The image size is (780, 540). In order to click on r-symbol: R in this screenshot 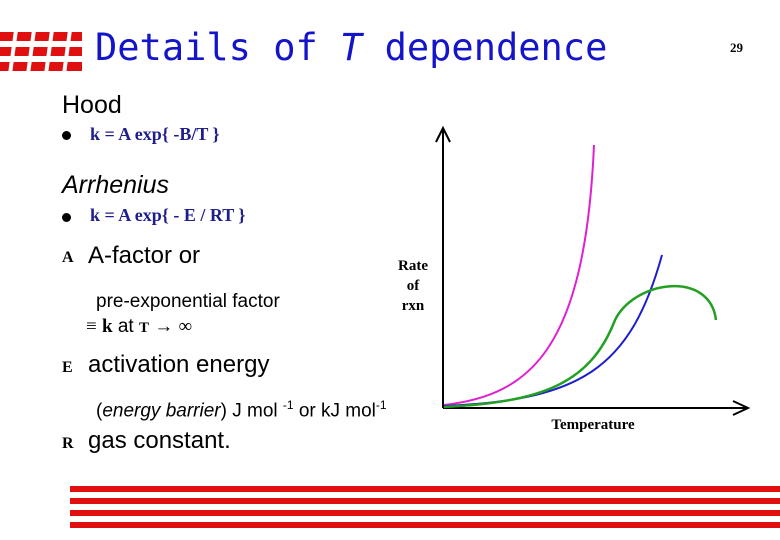, I will do `click(68, 443)`.